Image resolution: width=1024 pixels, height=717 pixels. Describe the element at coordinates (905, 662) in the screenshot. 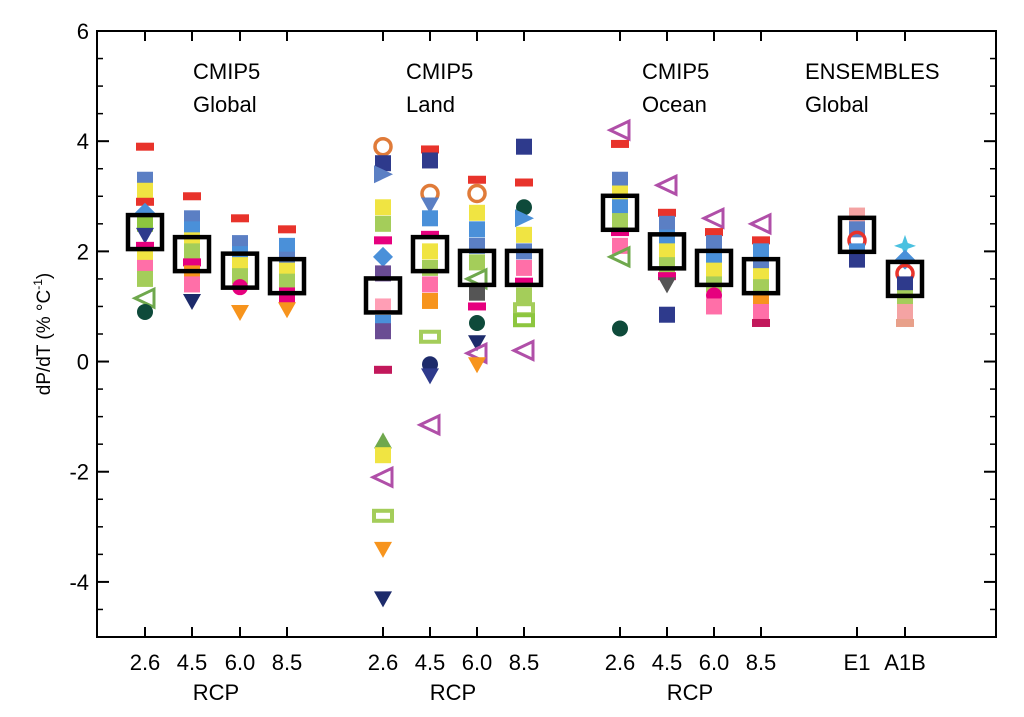

I see `x-tick-label: A1B` at that location.